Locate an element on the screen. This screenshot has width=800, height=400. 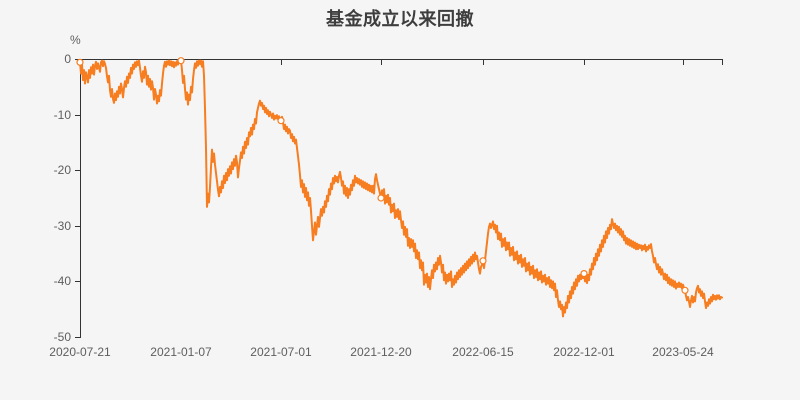
x-axis-end-tick is located at coordinates (722, 62).